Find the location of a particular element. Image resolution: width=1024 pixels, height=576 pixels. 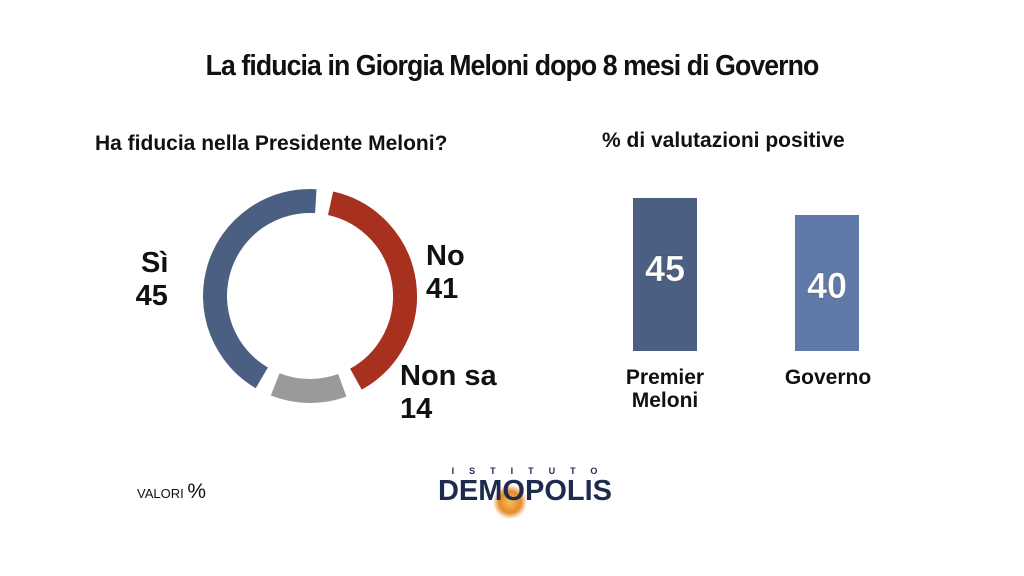

logo-glow-icon is located at coordinates (510, 502).